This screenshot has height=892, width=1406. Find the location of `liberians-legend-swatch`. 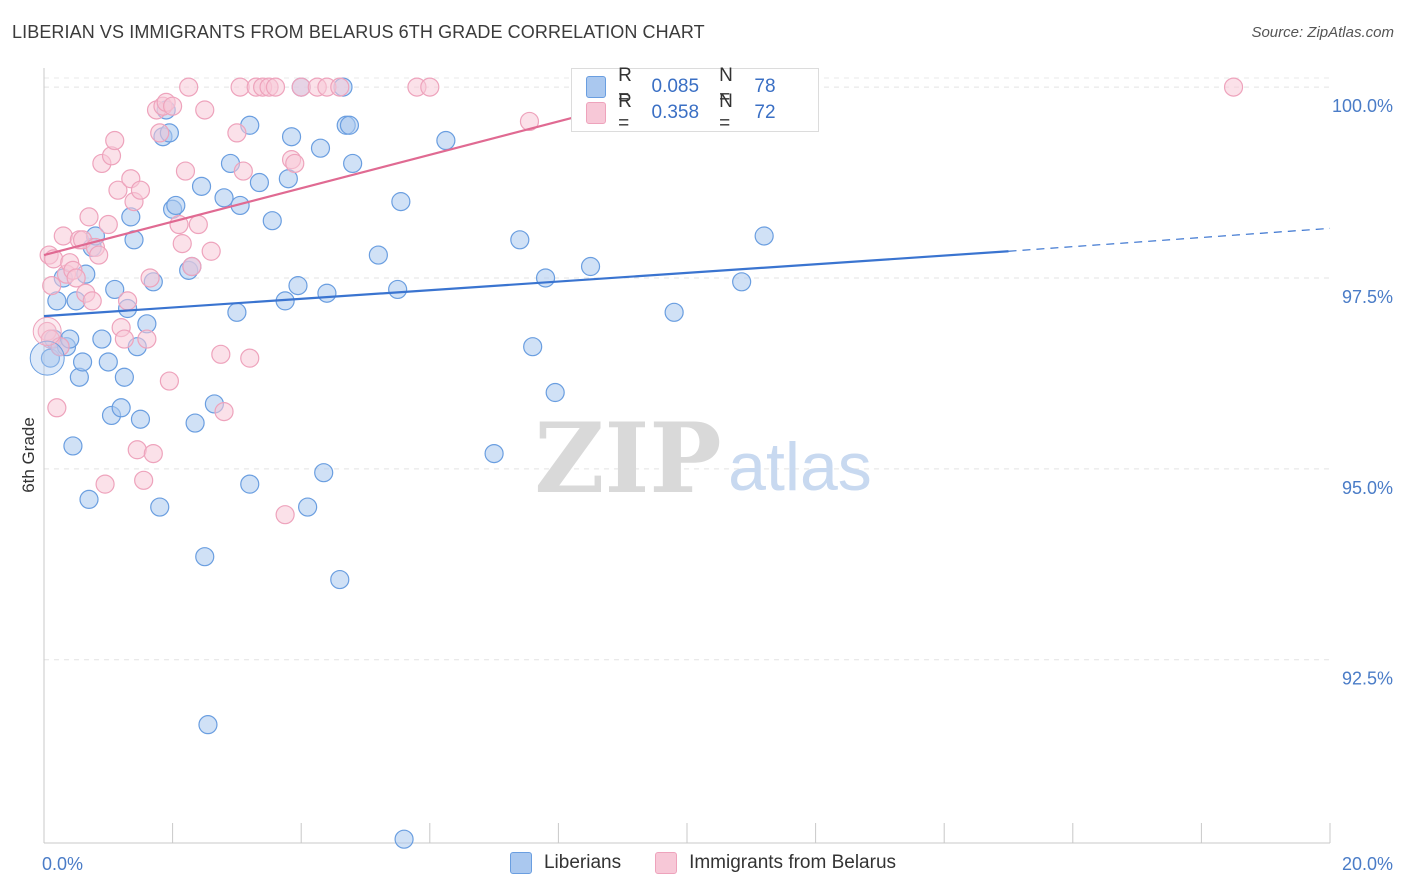

liberians-legend-swatch is located at coordinates (520, 863).